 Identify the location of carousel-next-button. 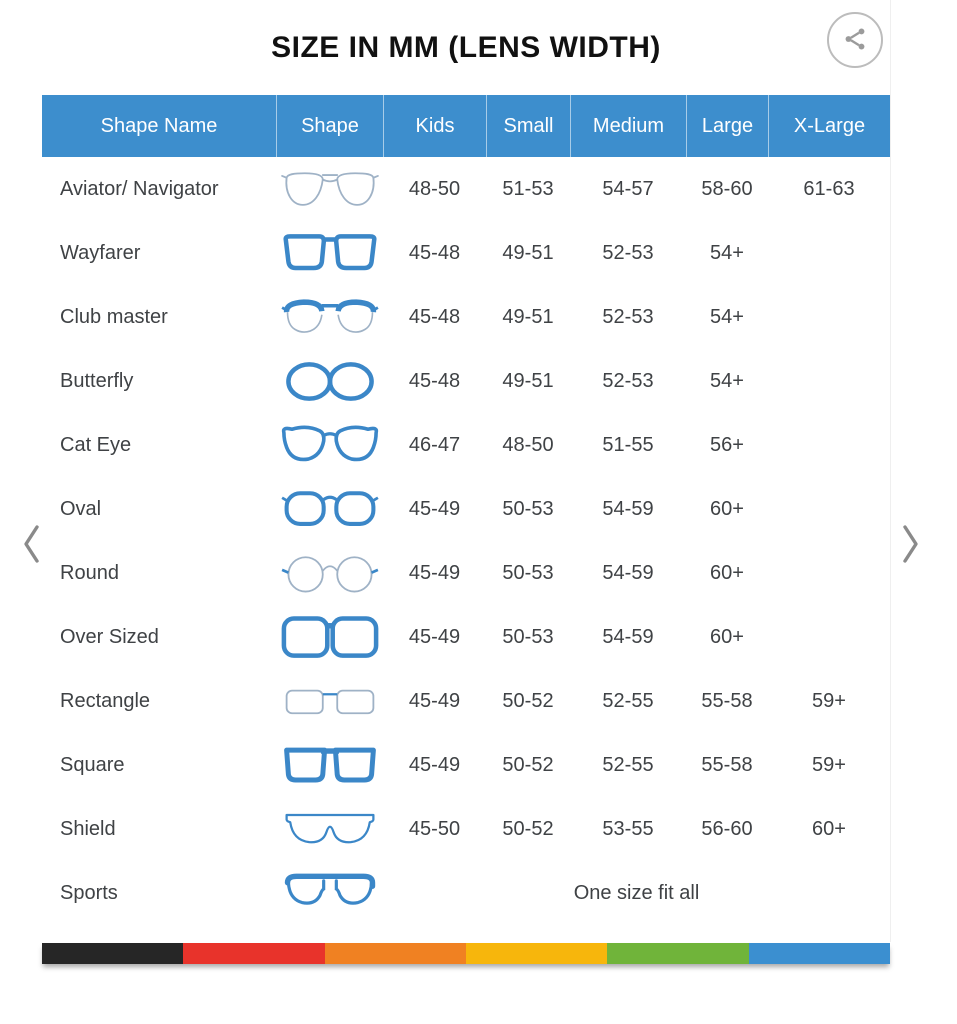
(910, 545).